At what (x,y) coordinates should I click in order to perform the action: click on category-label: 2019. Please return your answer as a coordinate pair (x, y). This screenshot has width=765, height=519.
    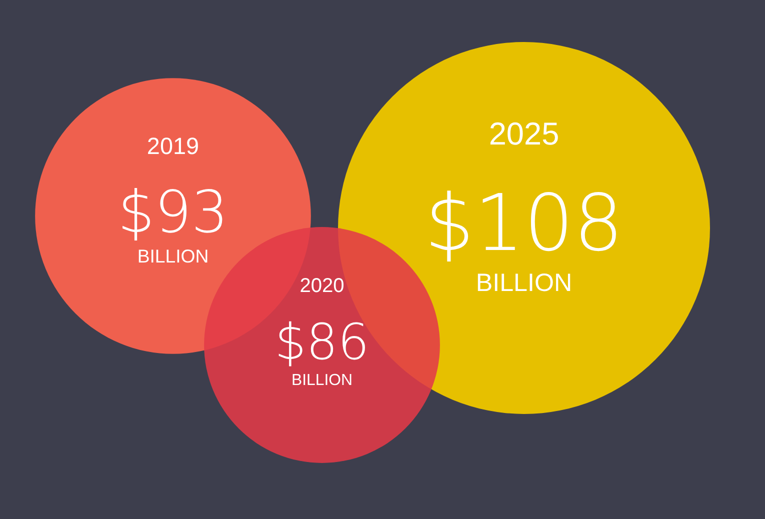
    Looking at the image, I should click on (173, 145).